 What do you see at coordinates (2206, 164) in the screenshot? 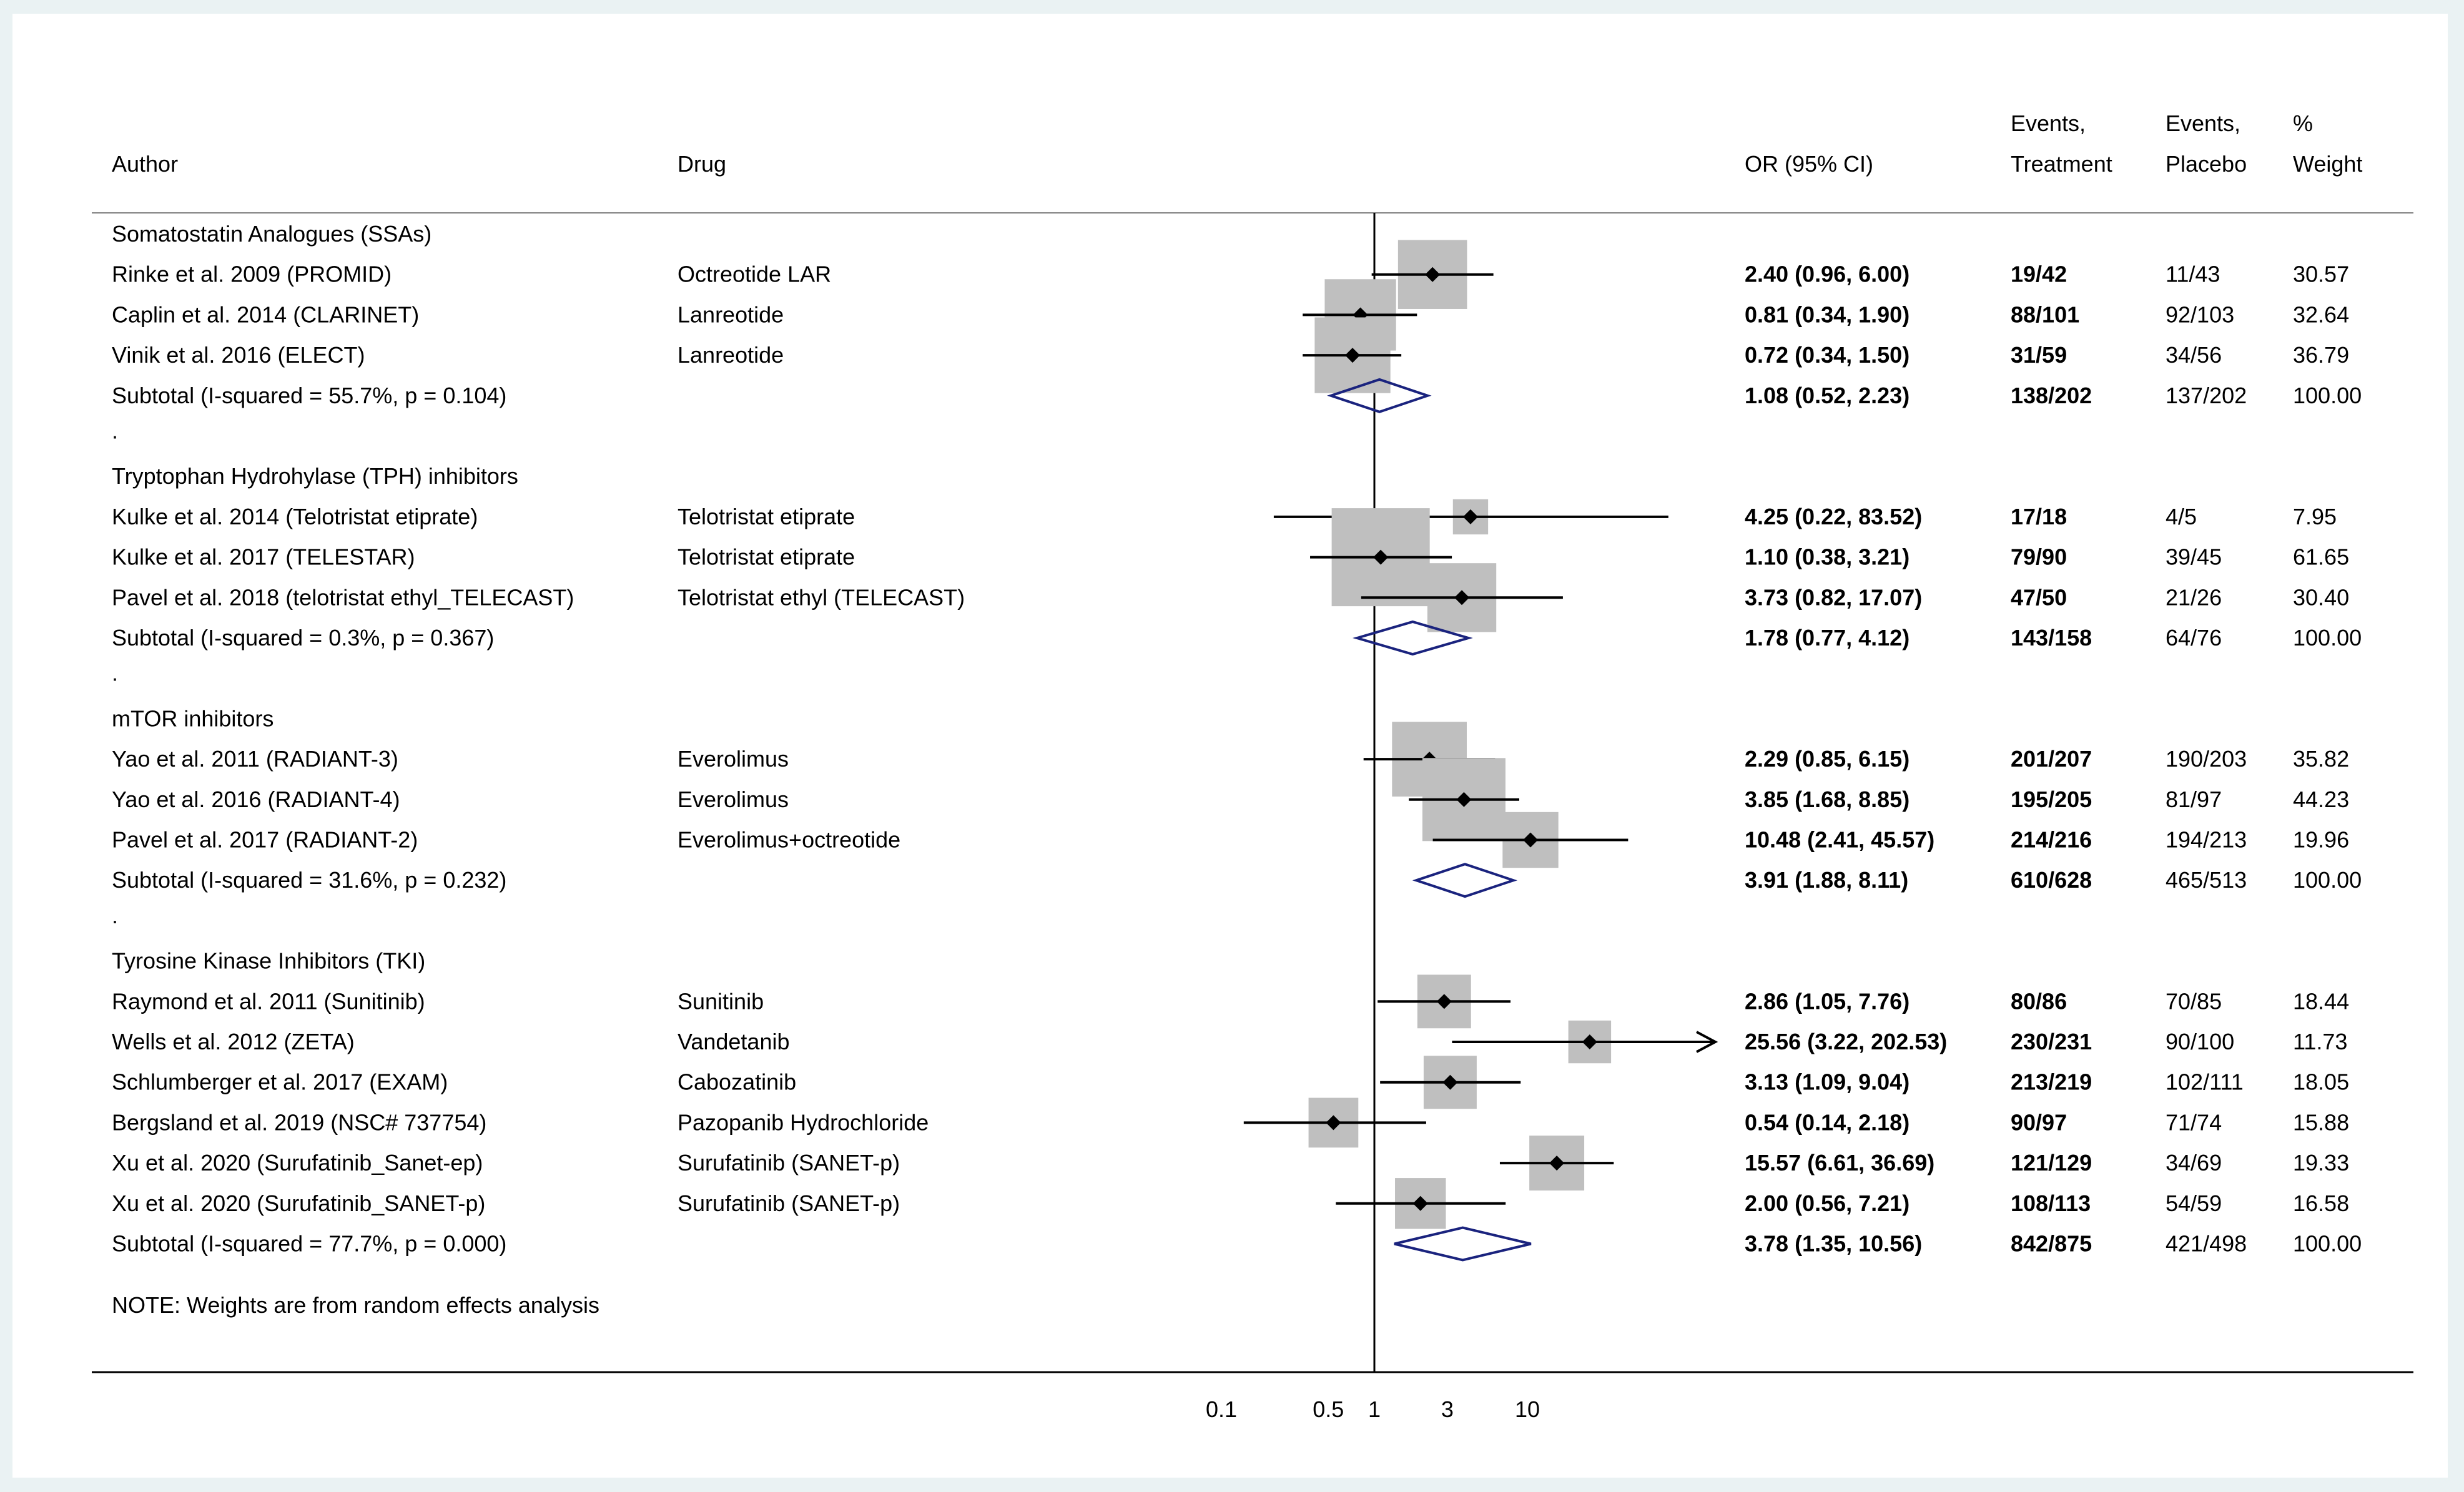
I see `column-header-events-placebo-line2: Placebo` at bounding box center [2206, 164].